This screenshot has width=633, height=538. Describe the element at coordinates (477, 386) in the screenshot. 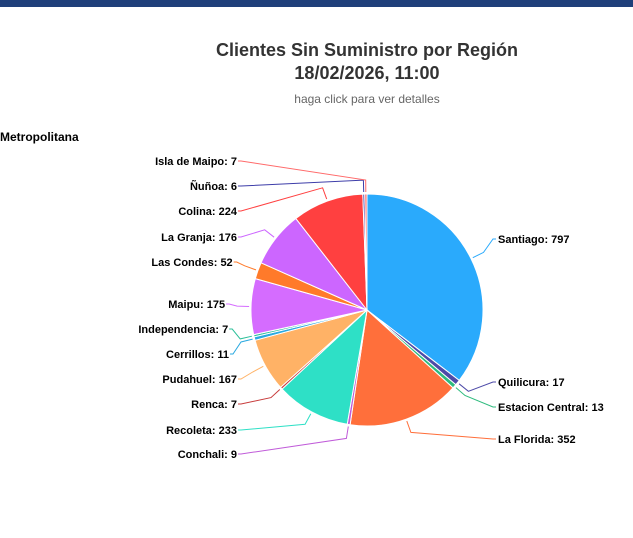

I see `connector-quilicura` at that location.